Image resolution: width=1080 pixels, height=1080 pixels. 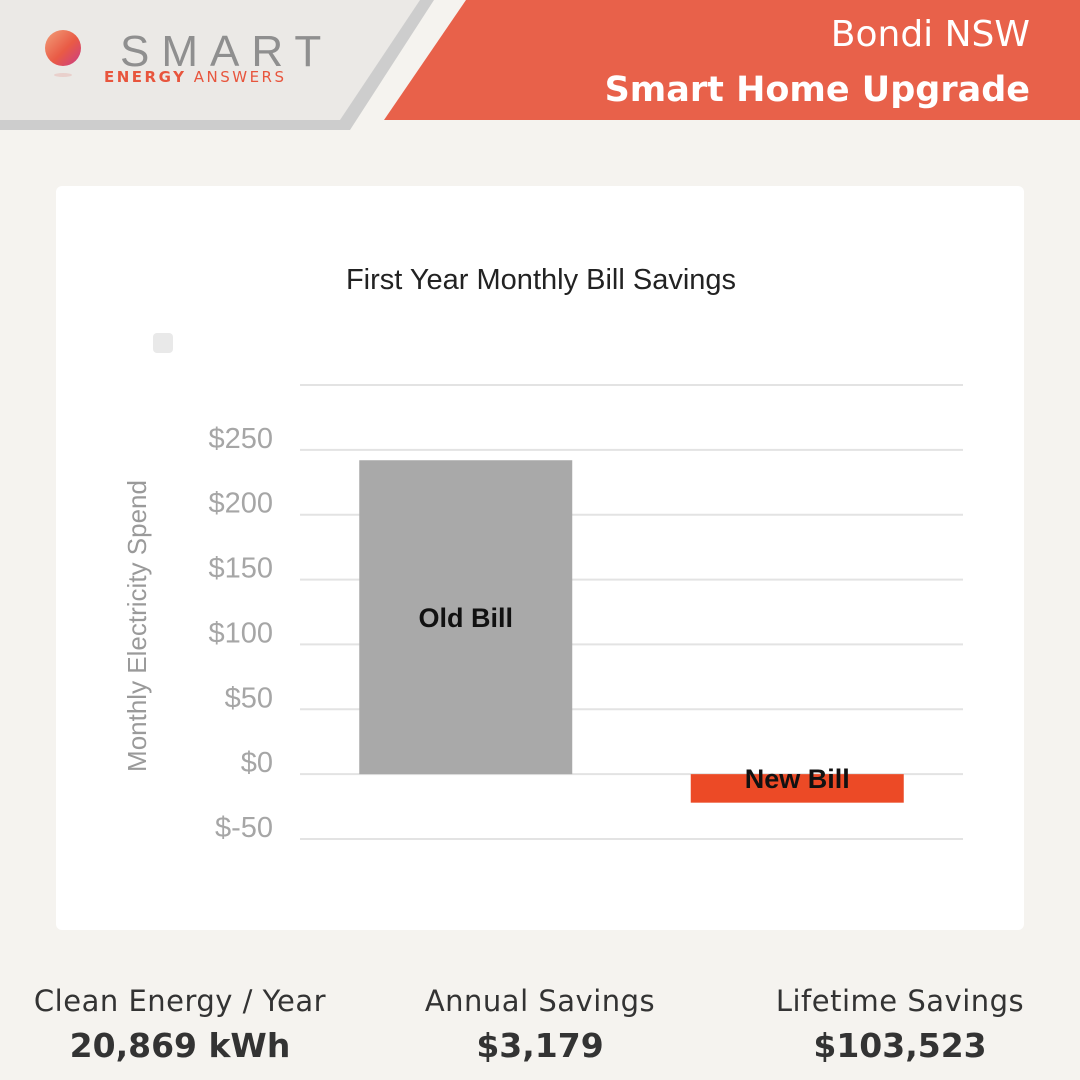 I want to click on legend-swatch, so click(x=163, y=343).